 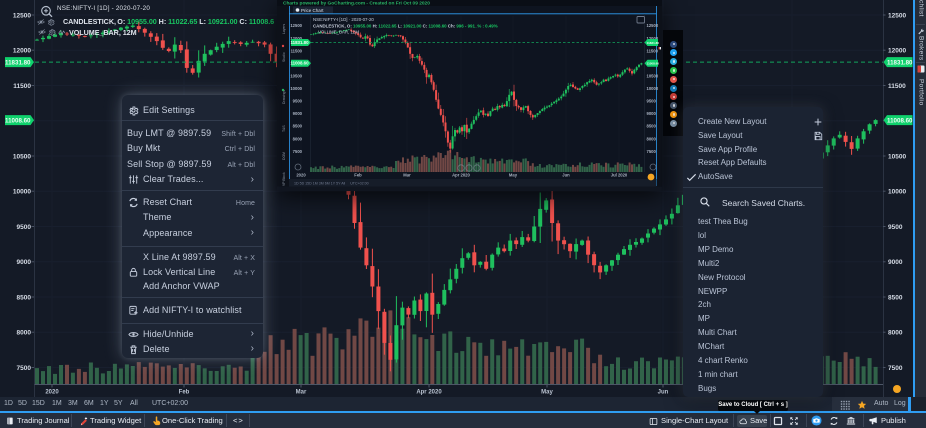 I want to click on svg-text: Studio, so click(x=284, y=57).